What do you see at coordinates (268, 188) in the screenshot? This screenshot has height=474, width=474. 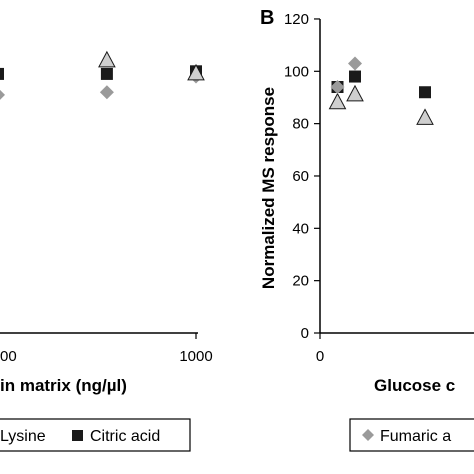 I see `panel-b-y-axis-title: Normalized MS response` at bounding box center [268, 188].